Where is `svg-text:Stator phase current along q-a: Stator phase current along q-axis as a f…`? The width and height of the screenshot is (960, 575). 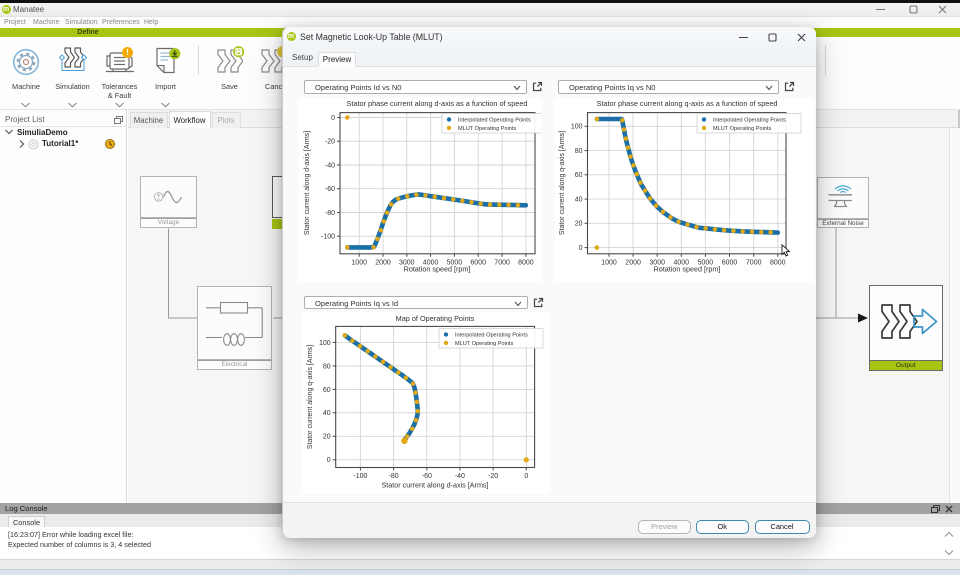
svg-text:Stator phase current along q-a: Stator phase current along q-axis as a f… is located at coordinates (687, 103).